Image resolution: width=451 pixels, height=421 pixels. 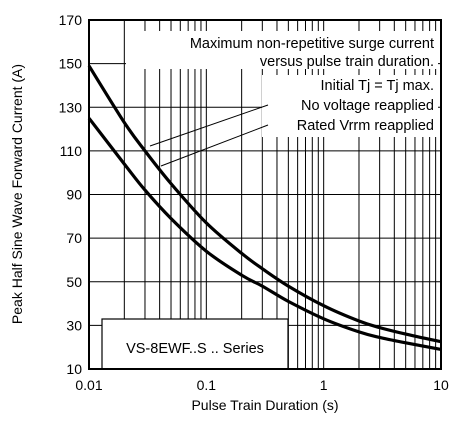 I want to click on y-tick-label: 110, so click(x=71, y=151).